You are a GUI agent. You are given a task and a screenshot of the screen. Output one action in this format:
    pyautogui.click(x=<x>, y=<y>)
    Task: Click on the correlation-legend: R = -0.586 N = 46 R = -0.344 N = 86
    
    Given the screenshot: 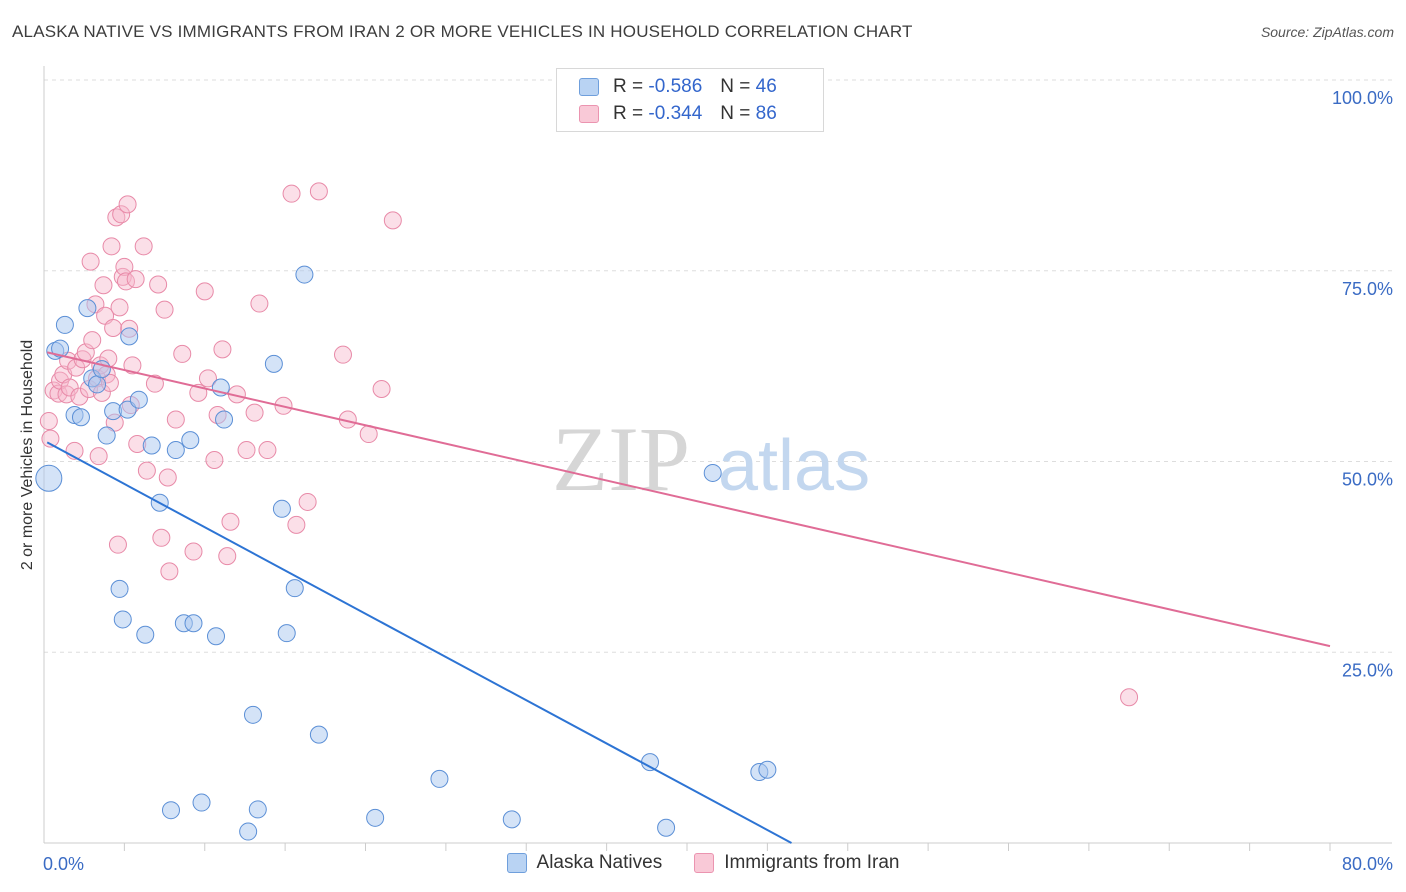 What is the action you would take?
    pyautogui.click(x=690, y=100)
    